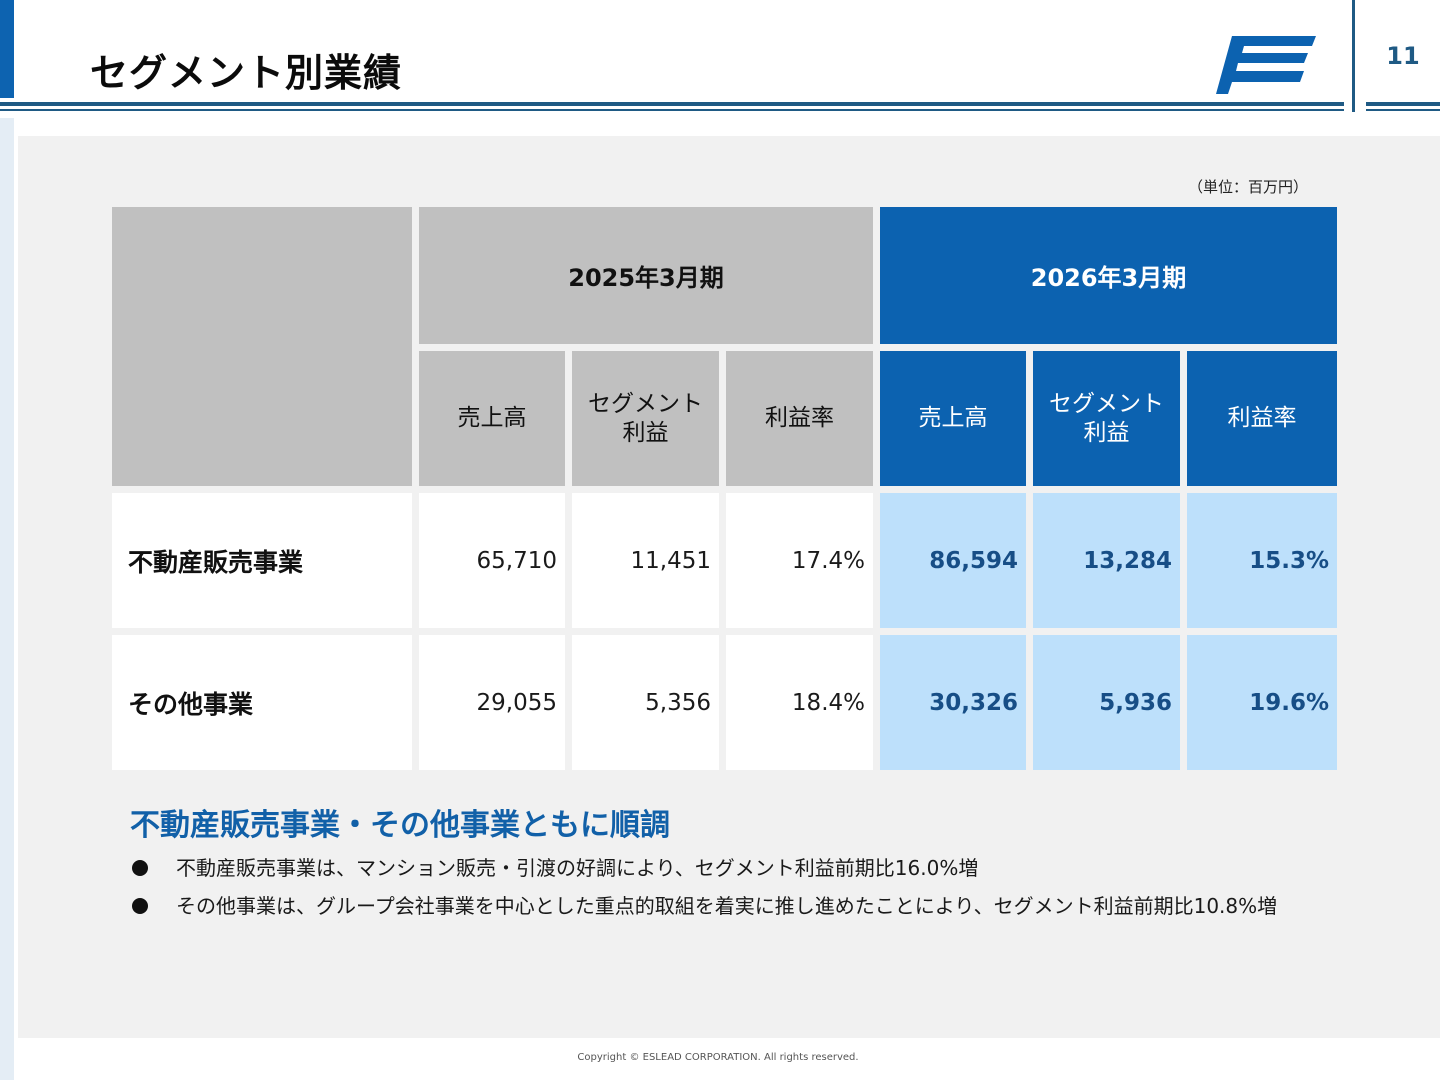 The width and height of the screenshot is (1440, 1080). Describe the element at coordinates (1247, 187) in the screenshot. I see `unit-note: （単位：百万円）` at that location.